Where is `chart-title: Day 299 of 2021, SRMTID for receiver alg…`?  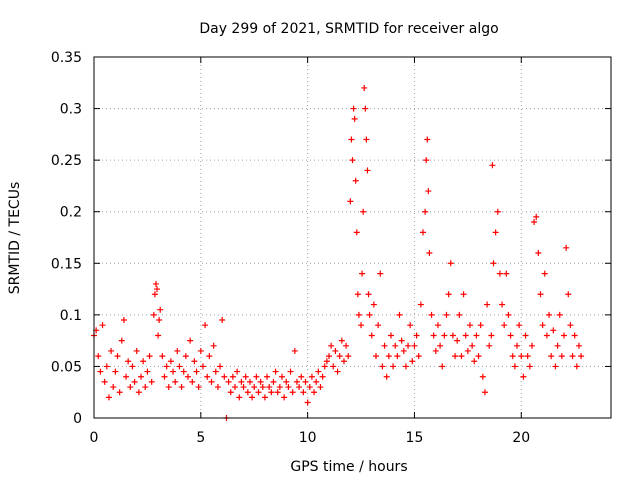
chart-title: Day 299 of 2021, SRMTID for receiver alg… is located at coordinates (348, 29).